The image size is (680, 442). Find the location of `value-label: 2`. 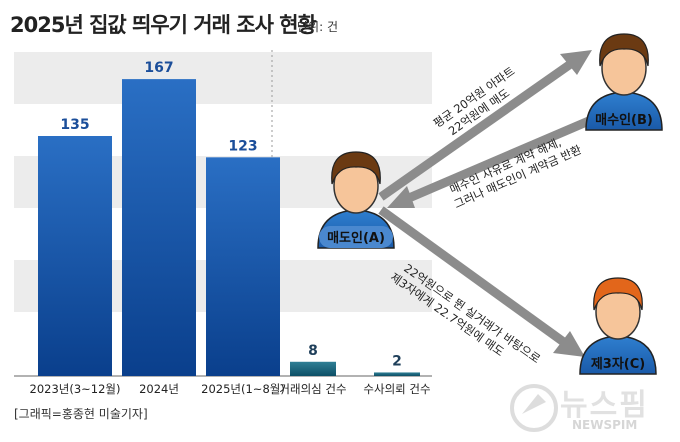

value-label: 2 is located at coordinates (397, 361).